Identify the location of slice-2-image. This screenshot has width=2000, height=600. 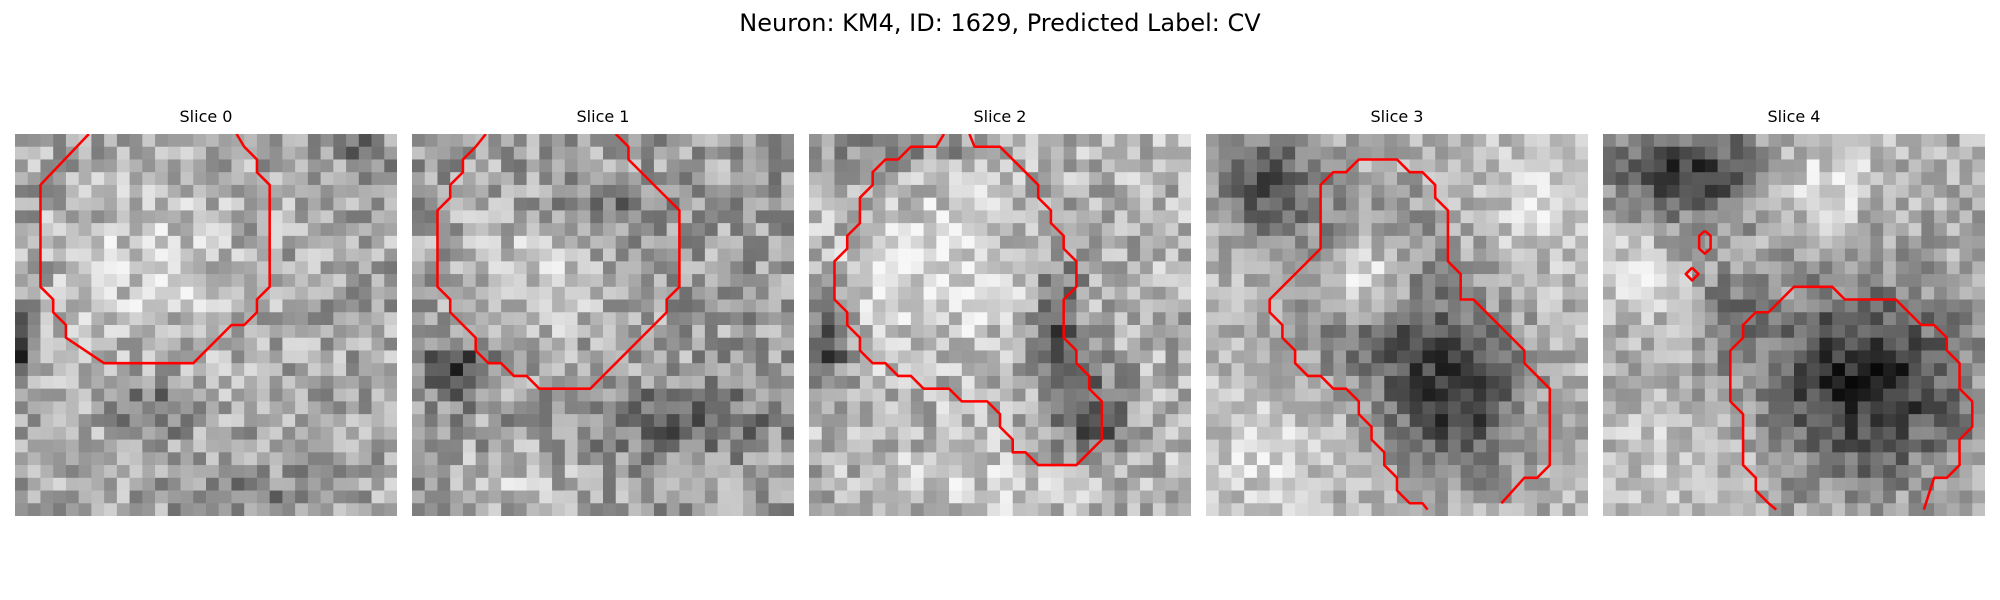
(1000, 325).